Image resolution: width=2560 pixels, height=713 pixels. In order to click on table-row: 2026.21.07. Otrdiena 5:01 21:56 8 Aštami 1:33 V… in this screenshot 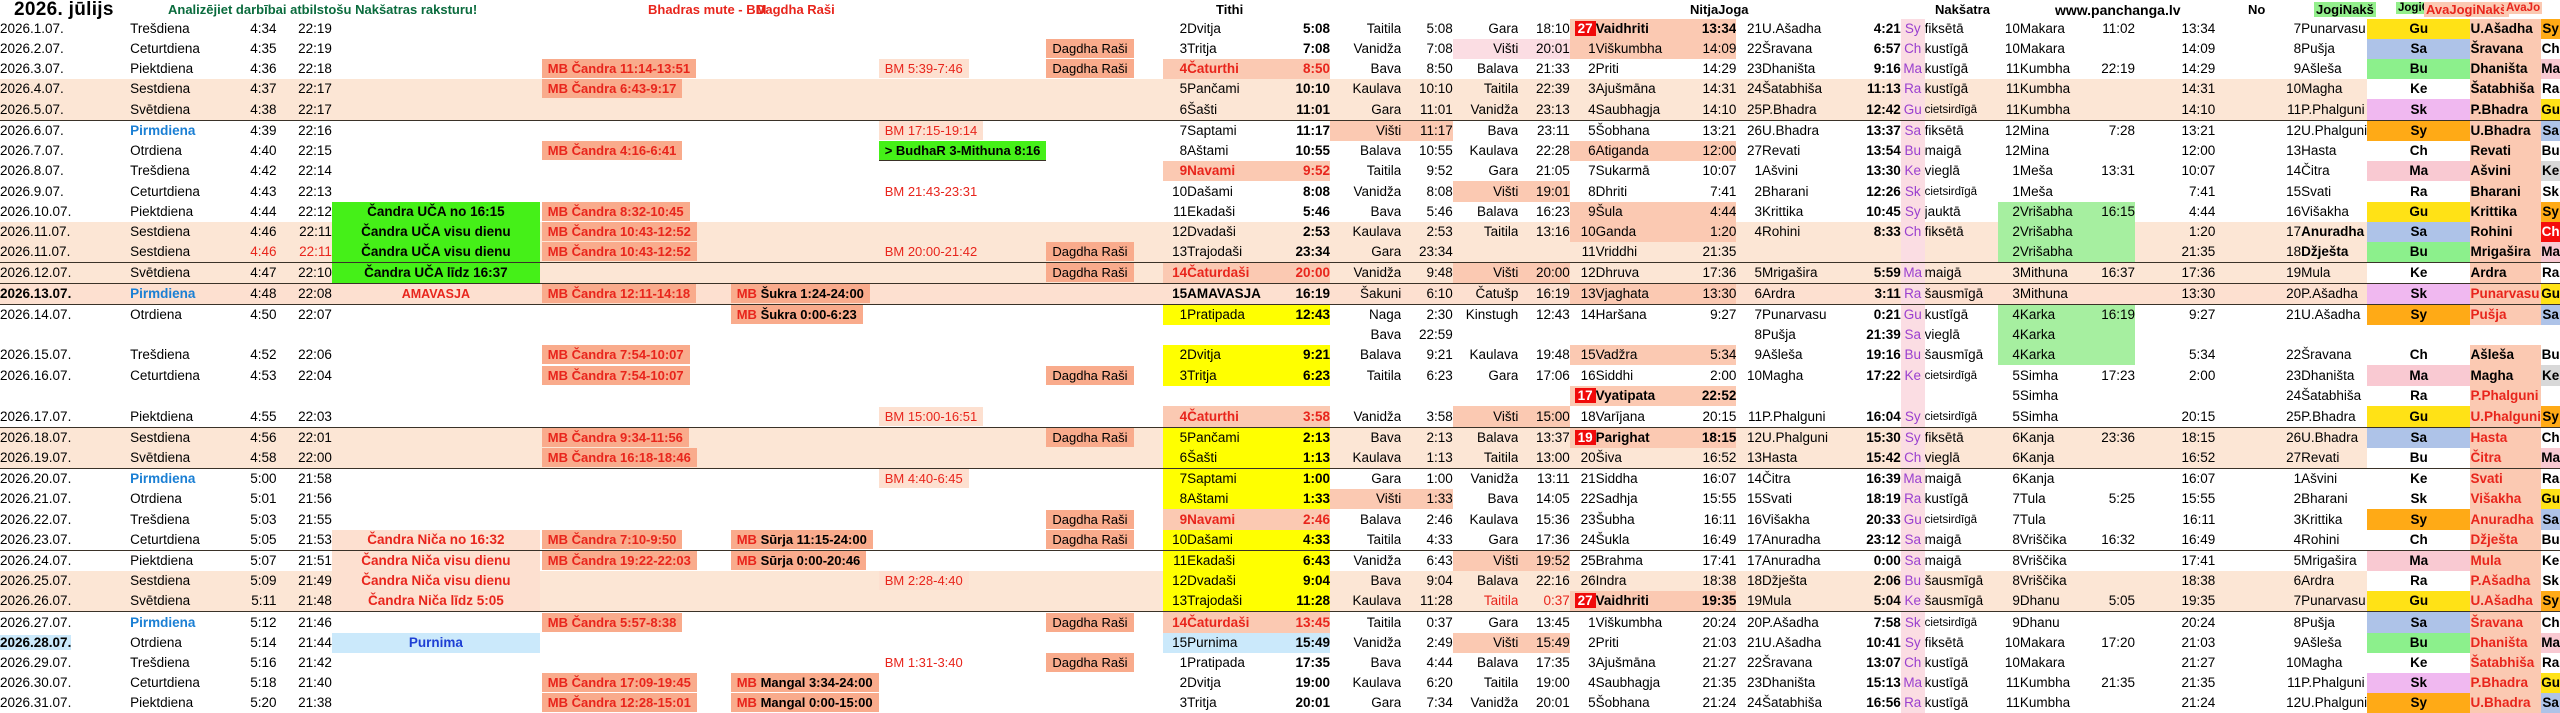, I will do `click(1280, 499)`.